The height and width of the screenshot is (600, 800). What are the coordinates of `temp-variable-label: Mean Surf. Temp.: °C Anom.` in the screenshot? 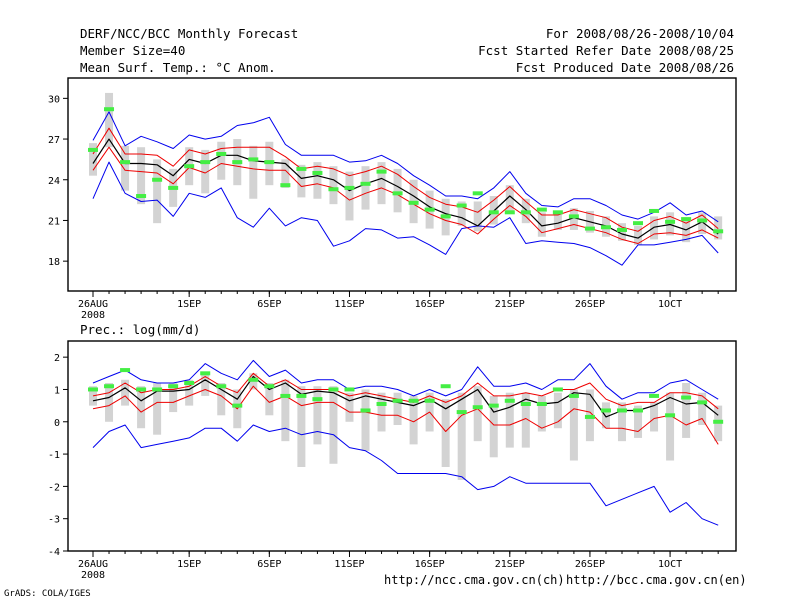 It's located at (178, 67).